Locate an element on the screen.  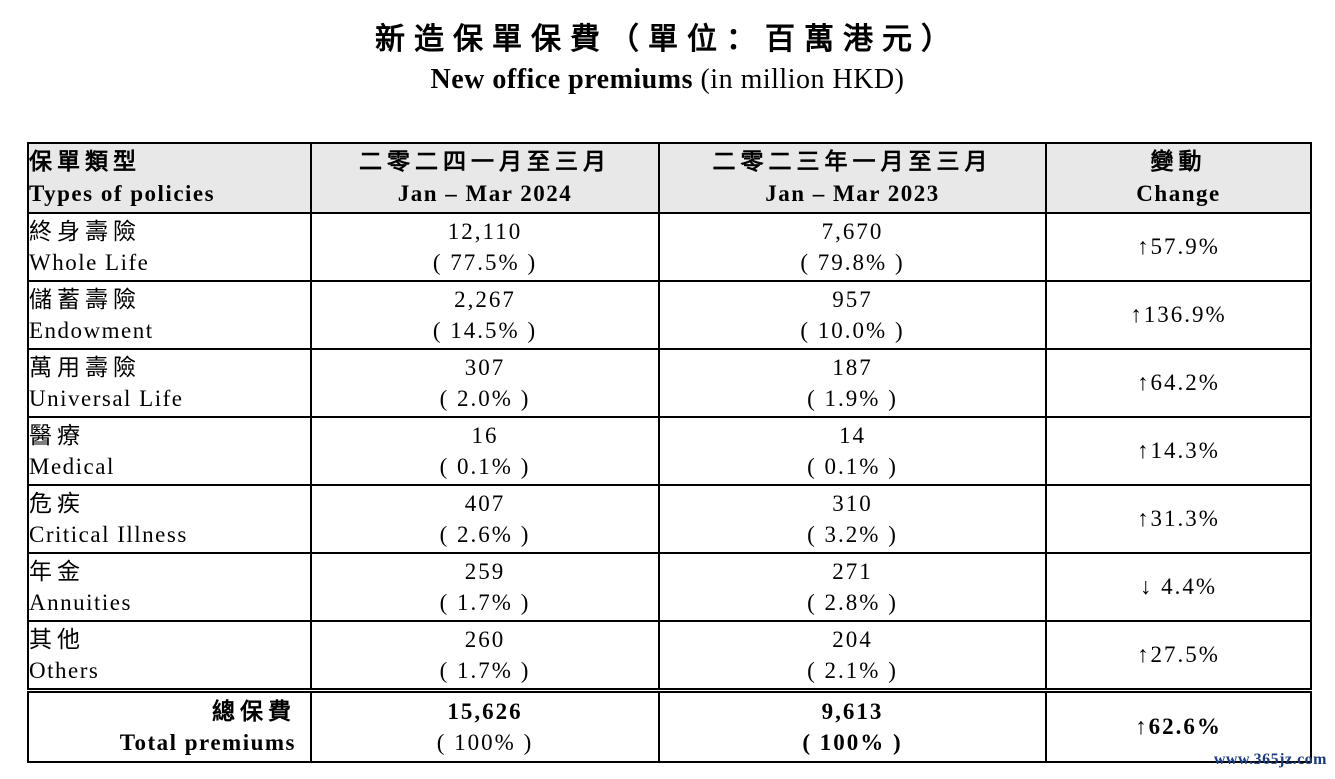
share-2023: ( 10.0% ) is located at coordinates (852, 330).